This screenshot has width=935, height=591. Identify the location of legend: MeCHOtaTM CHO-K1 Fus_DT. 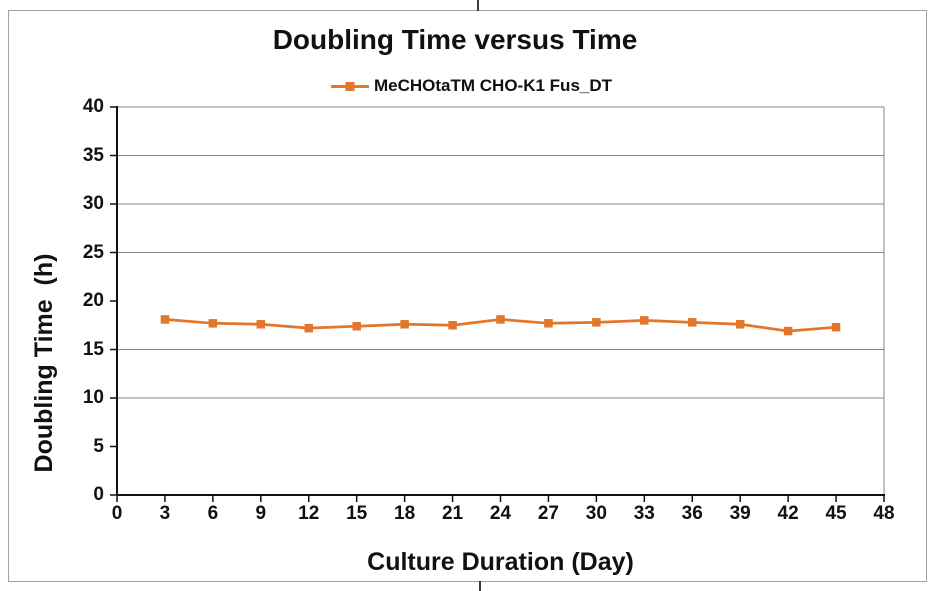
(471, 86).